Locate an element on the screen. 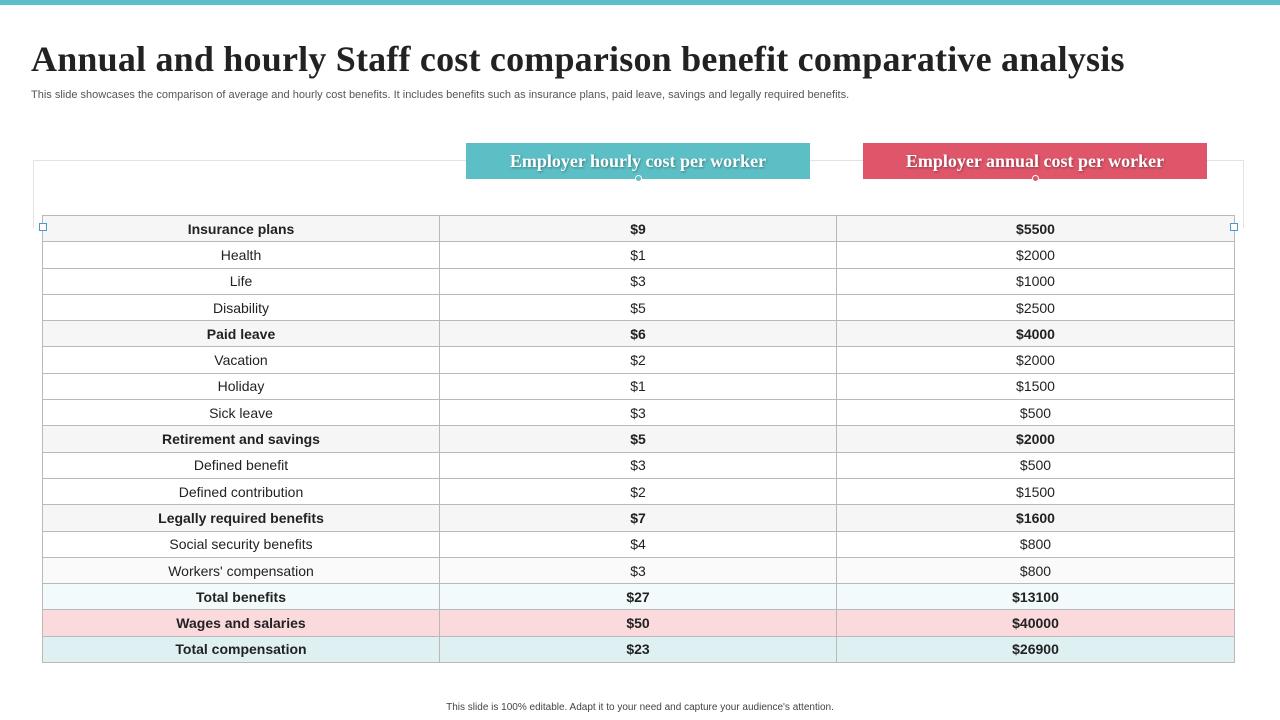 Image resolution: width=1280 pixels, height=720 pixels. table-row: Wages and salaries $50 $40000 is located at coordinates (638, 623).